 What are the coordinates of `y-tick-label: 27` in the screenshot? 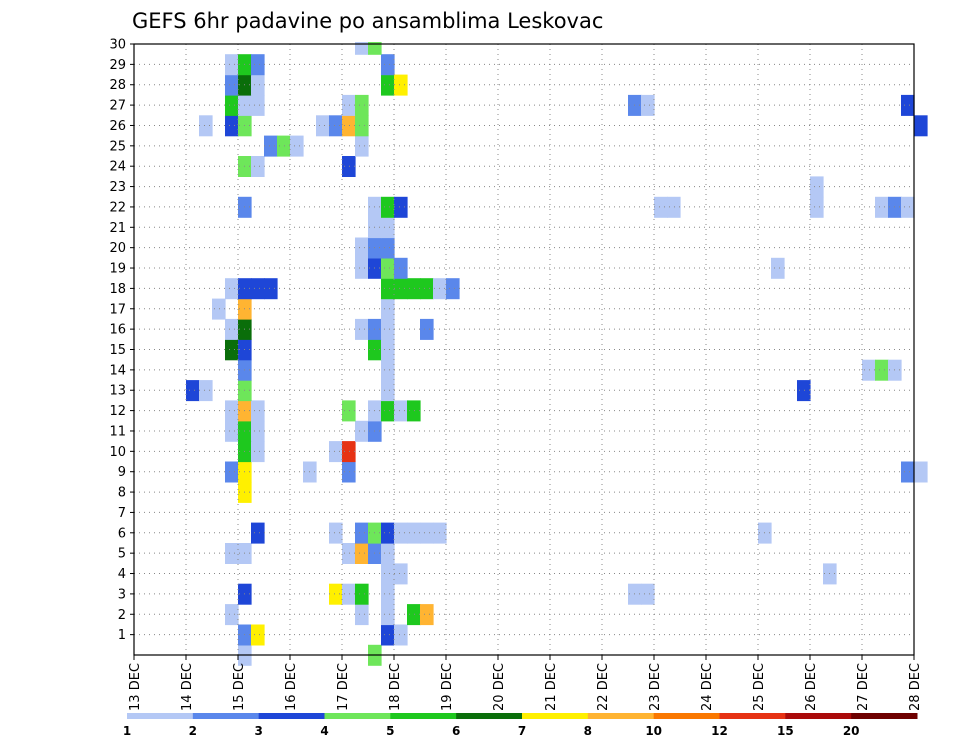 It's located at (117, 106).